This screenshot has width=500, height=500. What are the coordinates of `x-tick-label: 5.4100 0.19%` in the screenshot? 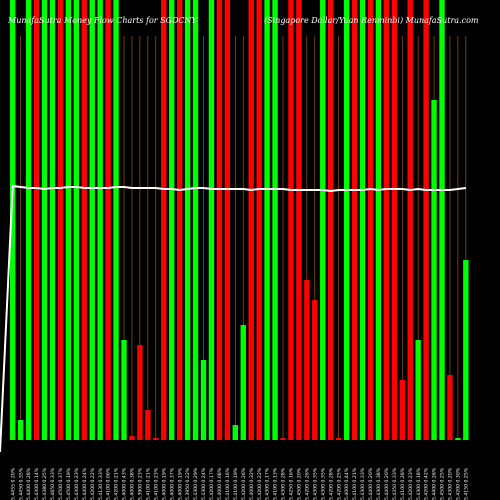 It's located at (236, 483).